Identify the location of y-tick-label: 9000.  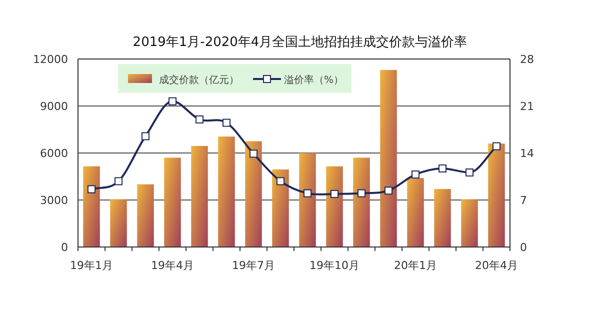
(54, 106).